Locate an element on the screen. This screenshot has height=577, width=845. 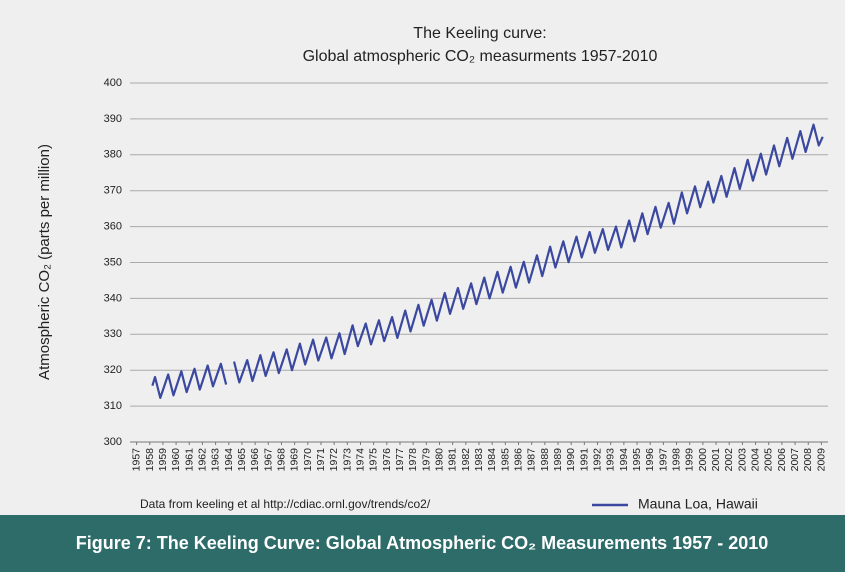
x-tick-label: 1974 is located at coordinates (360, 460).